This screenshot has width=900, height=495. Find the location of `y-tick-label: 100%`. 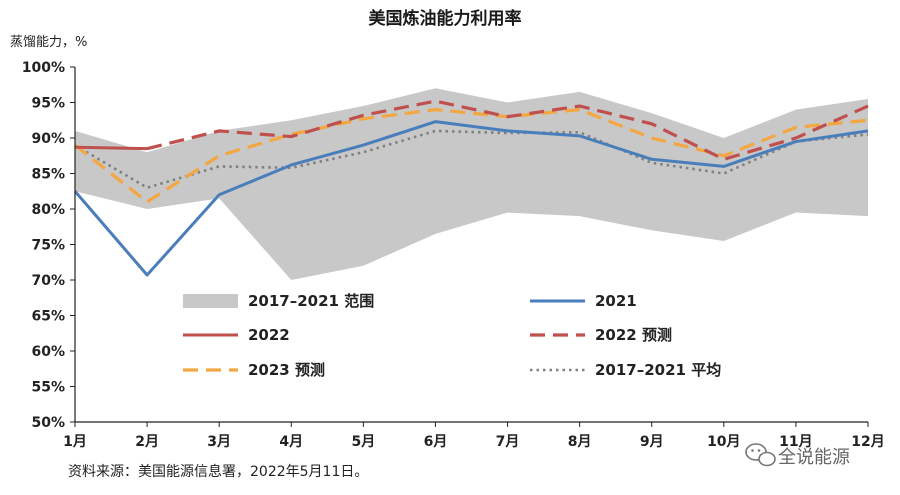

y-tick-label: 100% is located at coordinates (43, 68).